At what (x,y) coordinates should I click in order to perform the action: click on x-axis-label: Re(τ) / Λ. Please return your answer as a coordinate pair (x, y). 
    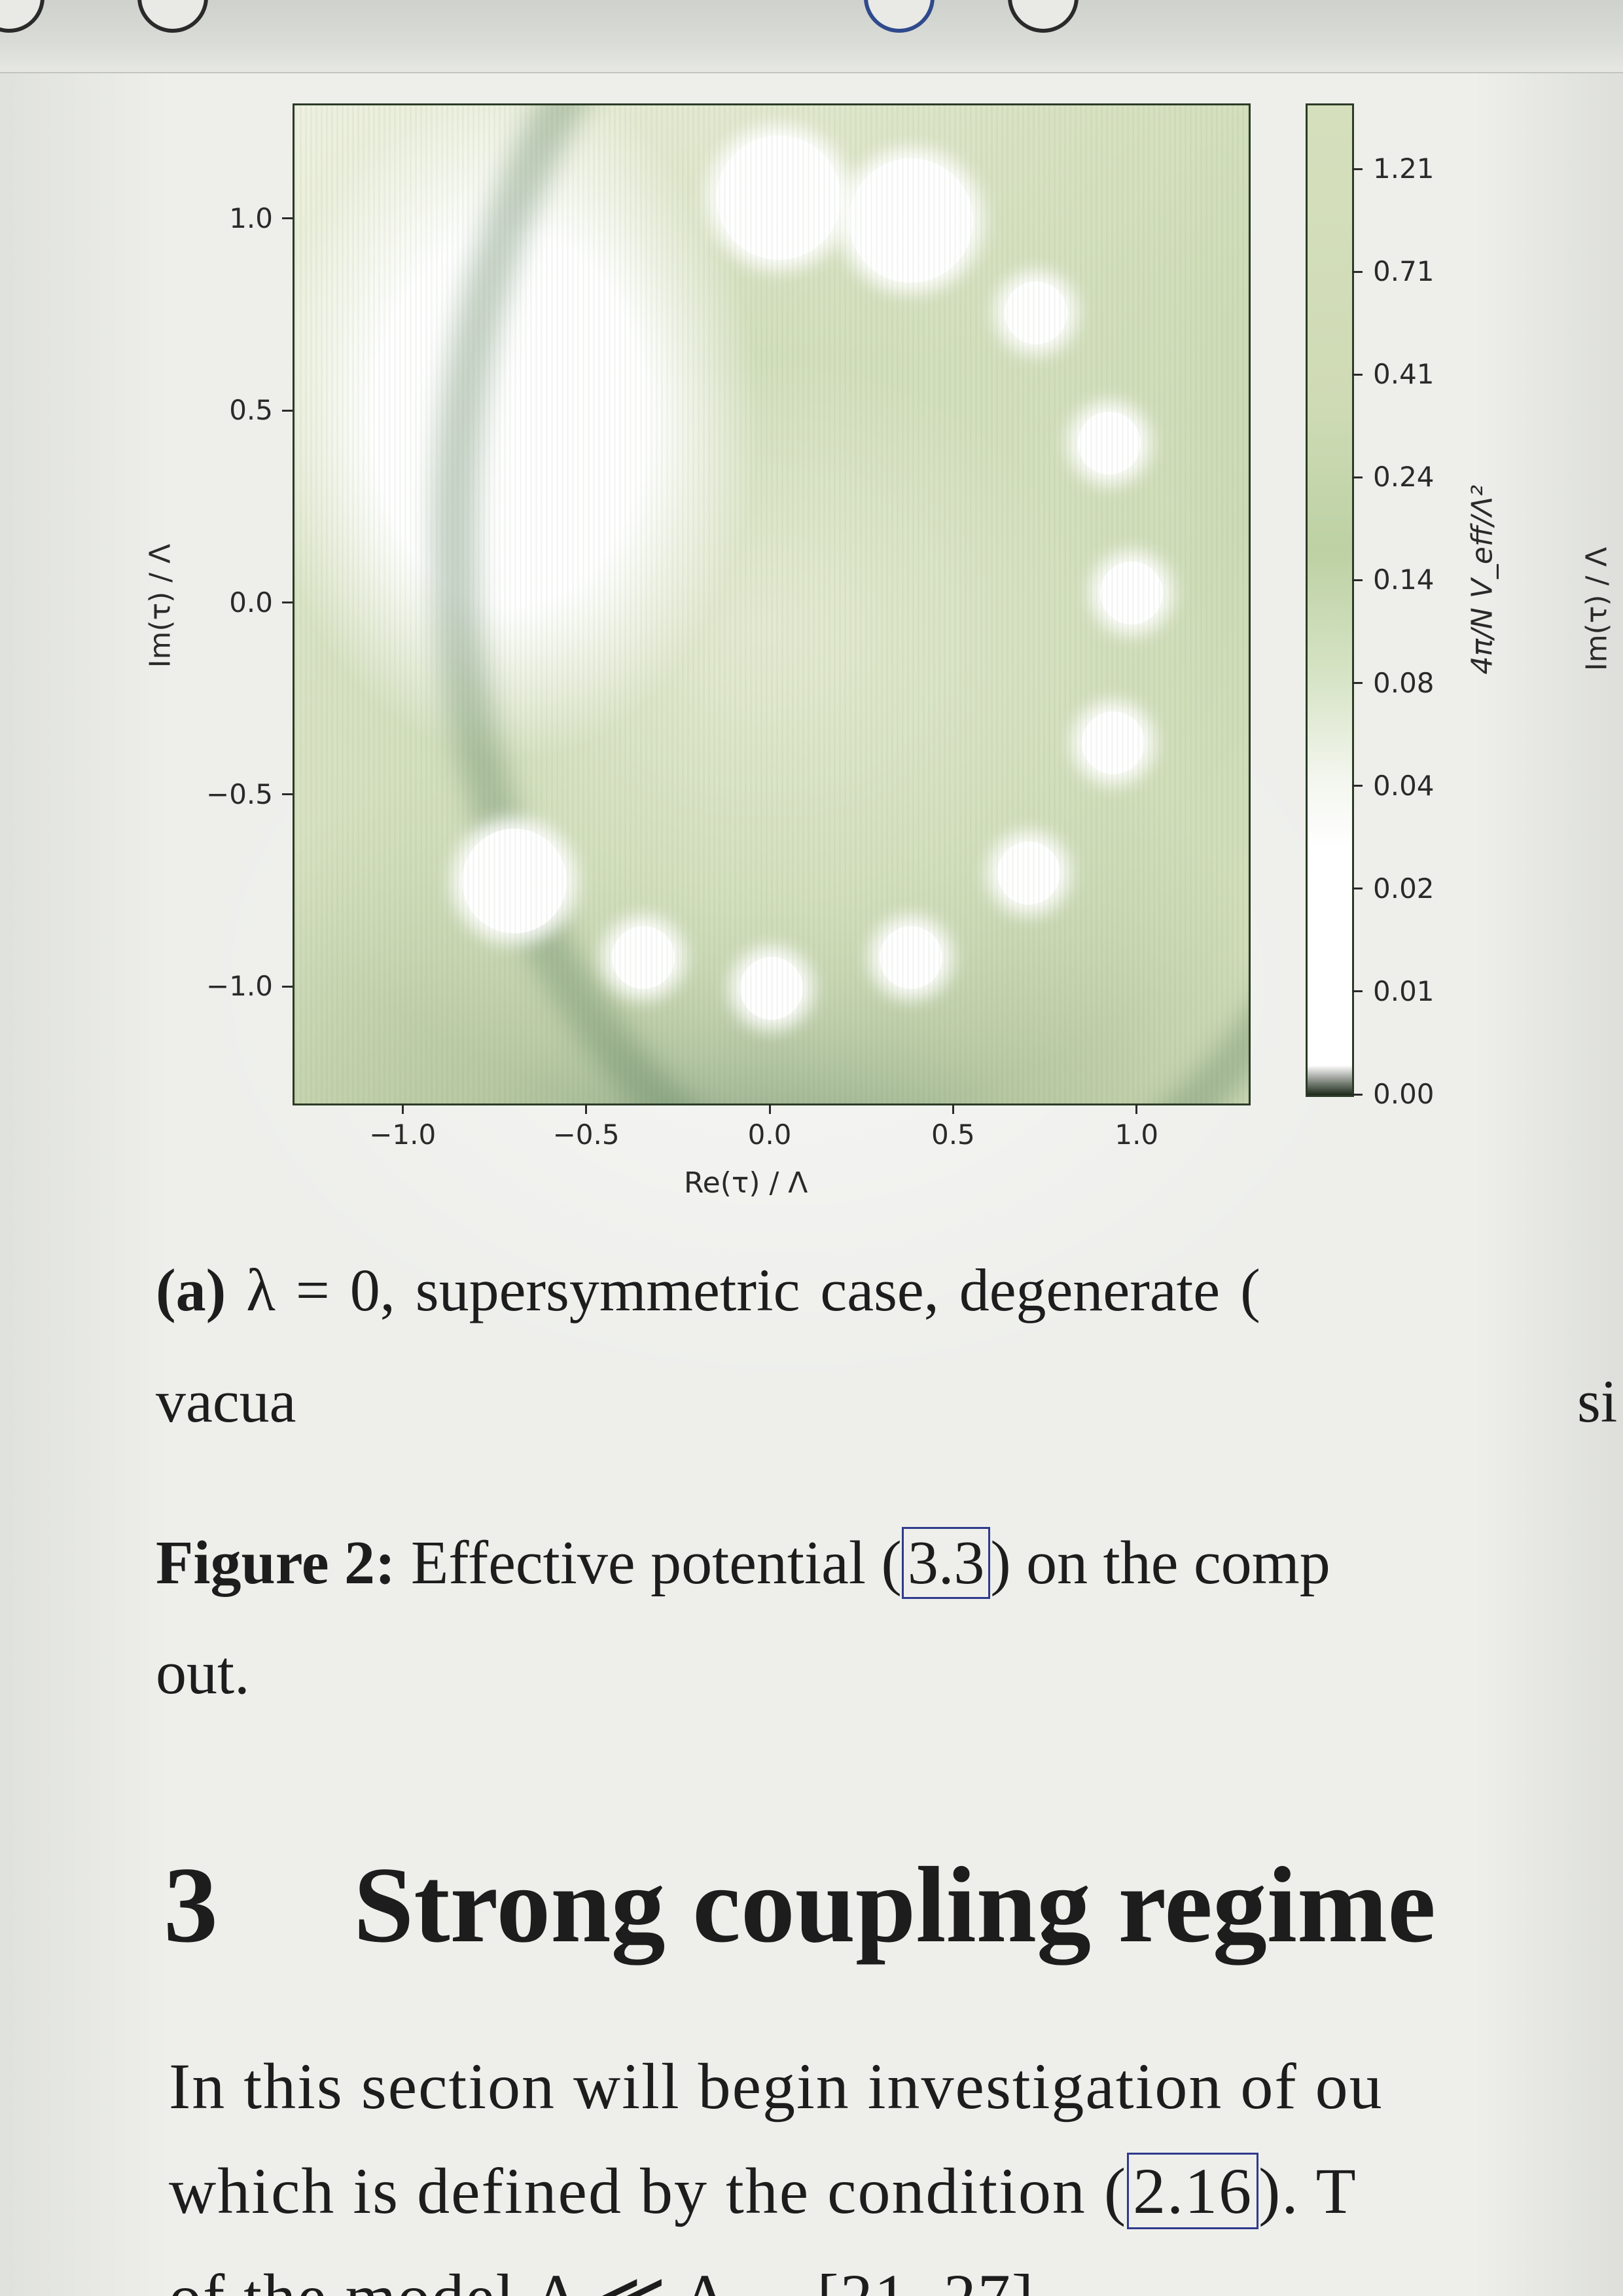
    Looking at the image, I should click on (746, 1183).